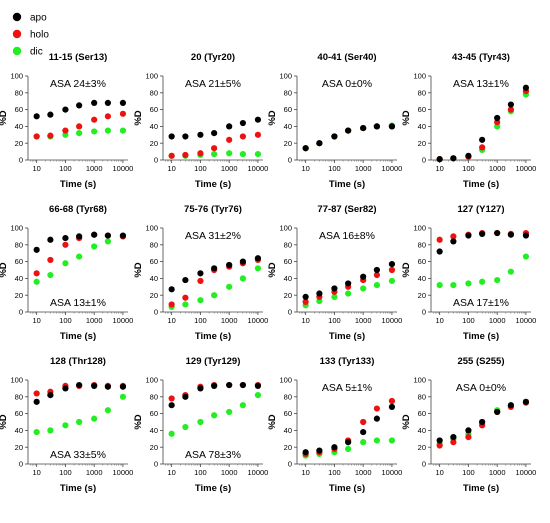 The width and height of the screenshot is (550, 523). What do you see at coordinates (481, 303) in the screenshot?
I see `asa-annotation: ASA 17±1%` at bounding box center [481, 303].